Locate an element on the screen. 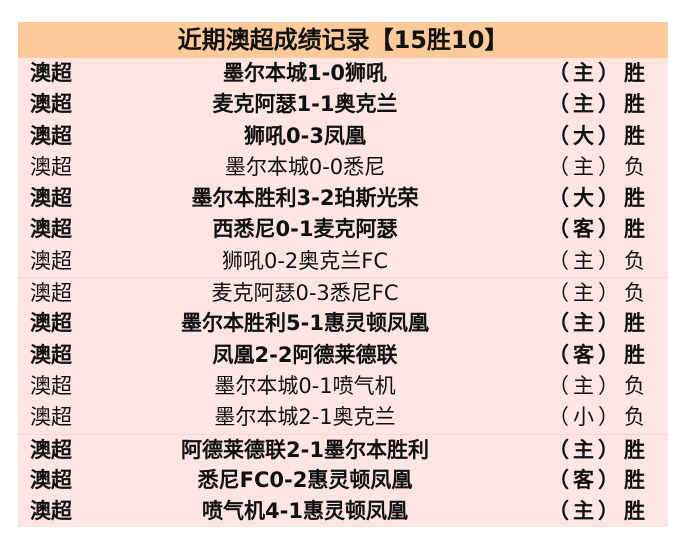 The height and width of the screenshot is (545, 686). table-row: 澳超 墨尔本城0-1喷气机 （主）负 is located at coordinates (343, 386).